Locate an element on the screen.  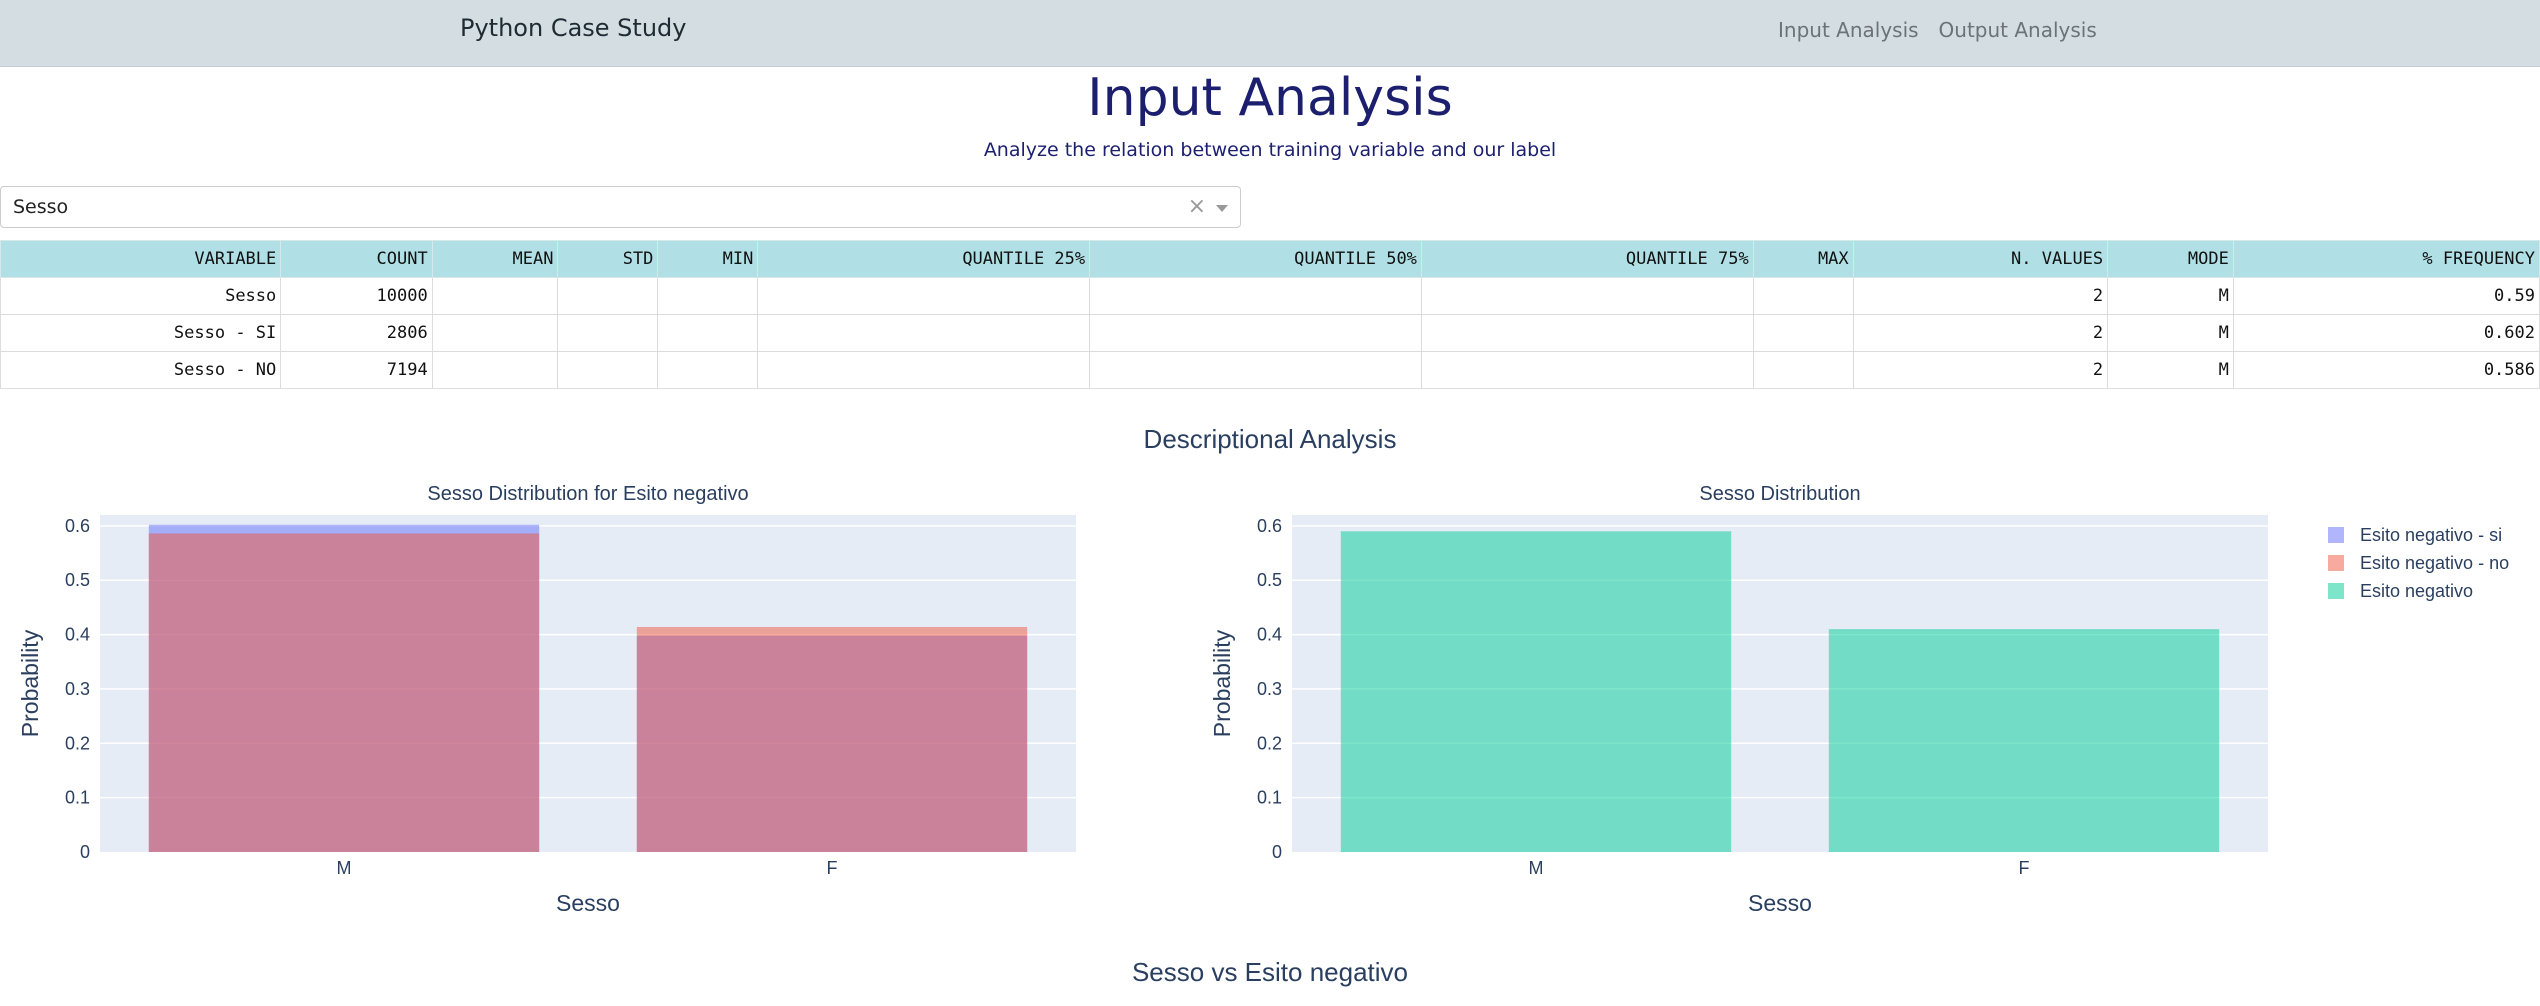
legend-label: Esito negativo is located at coordinates (2416, 591).